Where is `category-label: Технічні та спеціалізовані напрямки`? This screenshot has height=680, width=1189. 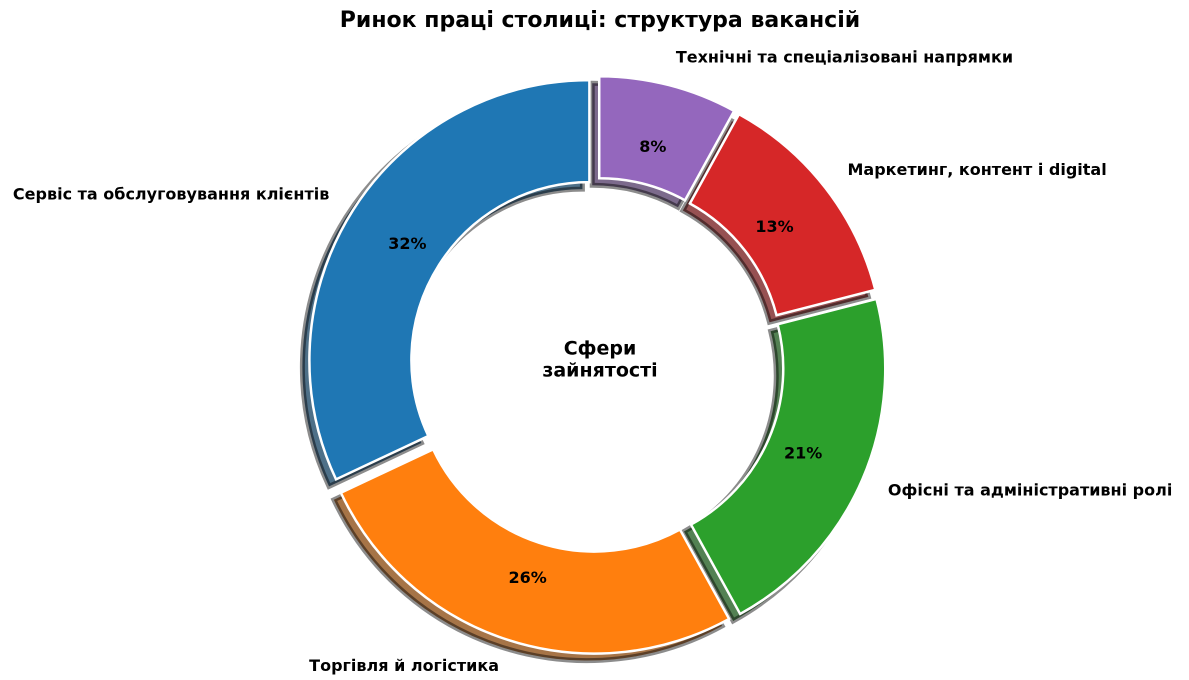
category-label: Технічні та спеціалізовані напрямки is located at coordinates (844, 56).